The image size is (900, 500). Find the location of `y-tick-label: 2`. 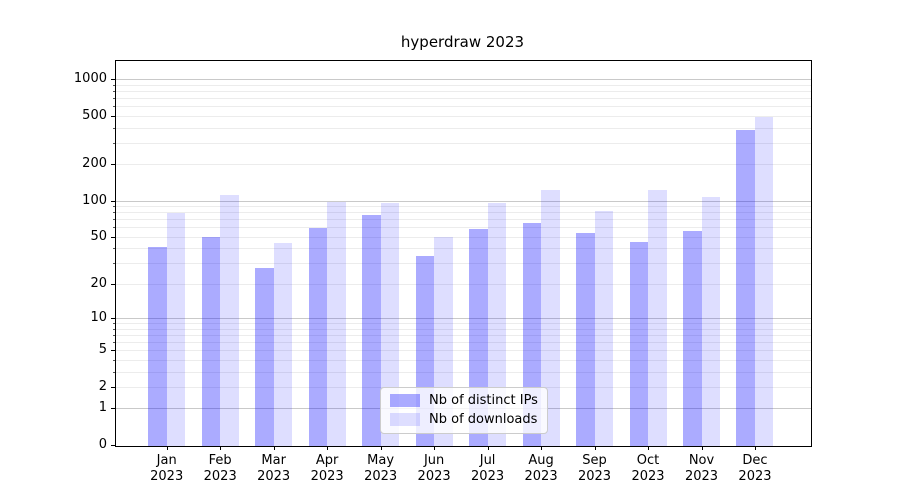

y-tick-label: 2 is located at coordinates (102, 386).